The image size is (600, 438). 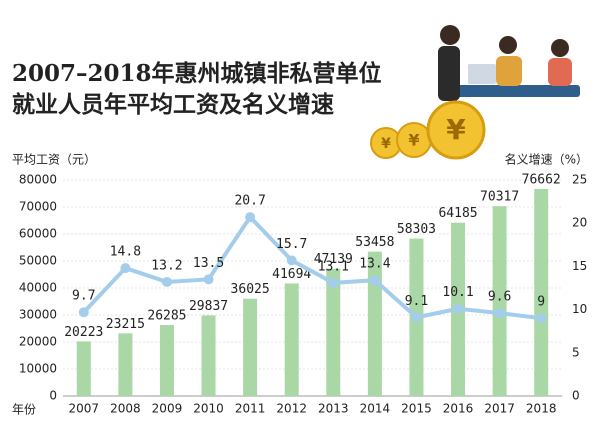 I want to click on y-axis-label: 平均工资（元）, so click(x=54, y=160).